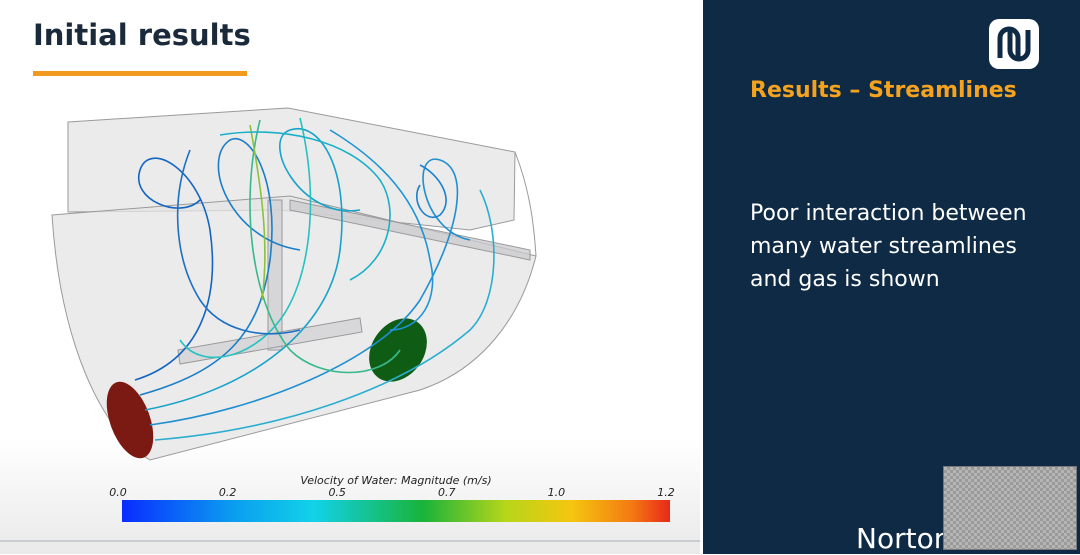  Describe the element at coordinates (557, 492) in the screenshot. I see `colorbar-tick-label: 1.0` at that location.